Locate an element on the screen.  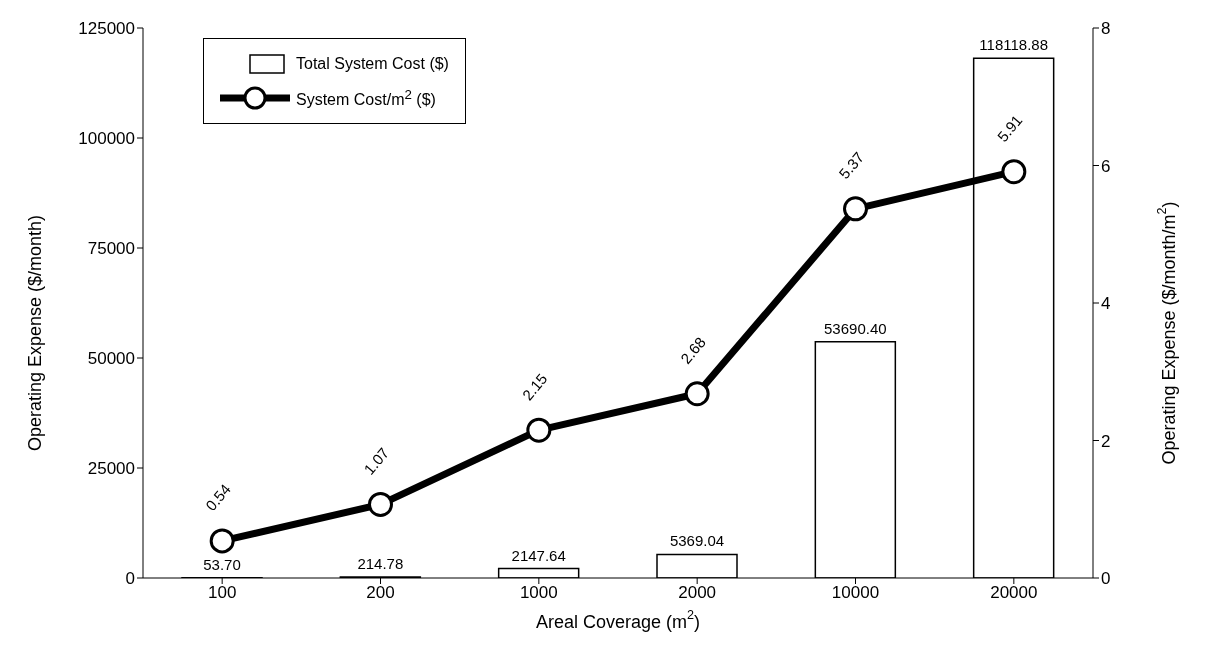
x-tick-label: 2000 is located at coordinates (697, 593).